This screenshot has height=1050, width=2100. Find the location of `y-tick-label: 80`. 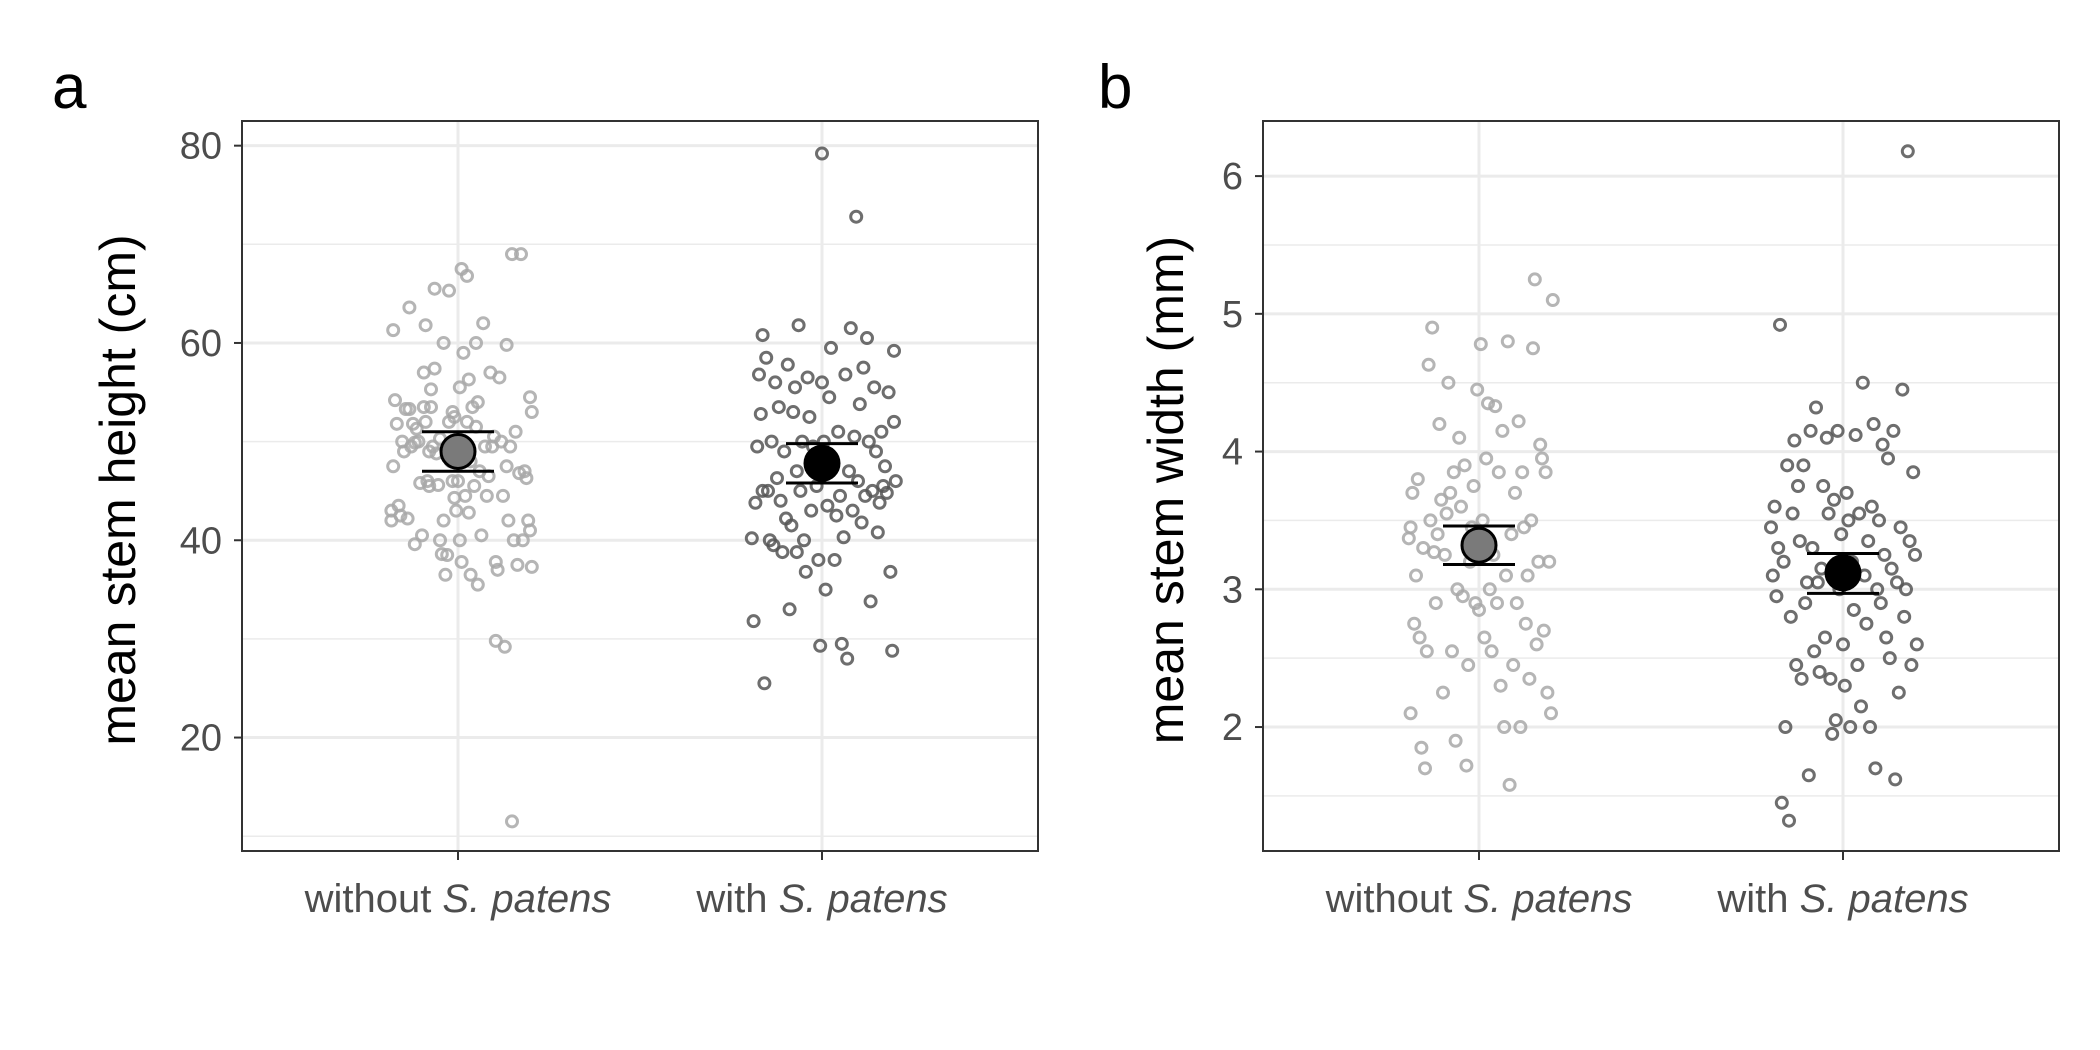

y-tick-label: 80 is located at coordinates (201, 147).